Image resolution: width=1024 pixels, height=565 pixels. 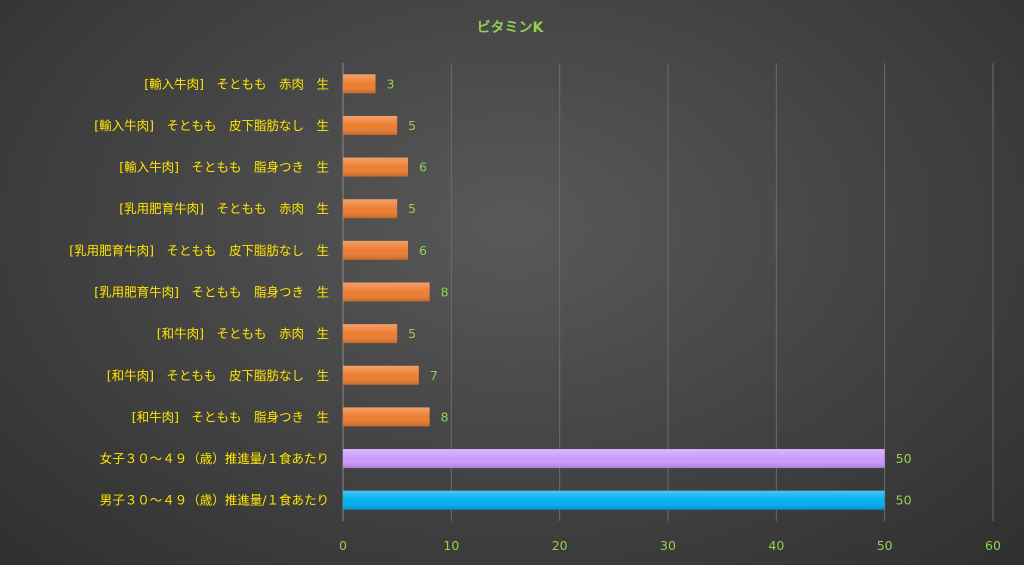 What do you see at coordinates (776, 545) in the screenshot?
I see `x-tick-label: 40` at bounding box center [776, 545].